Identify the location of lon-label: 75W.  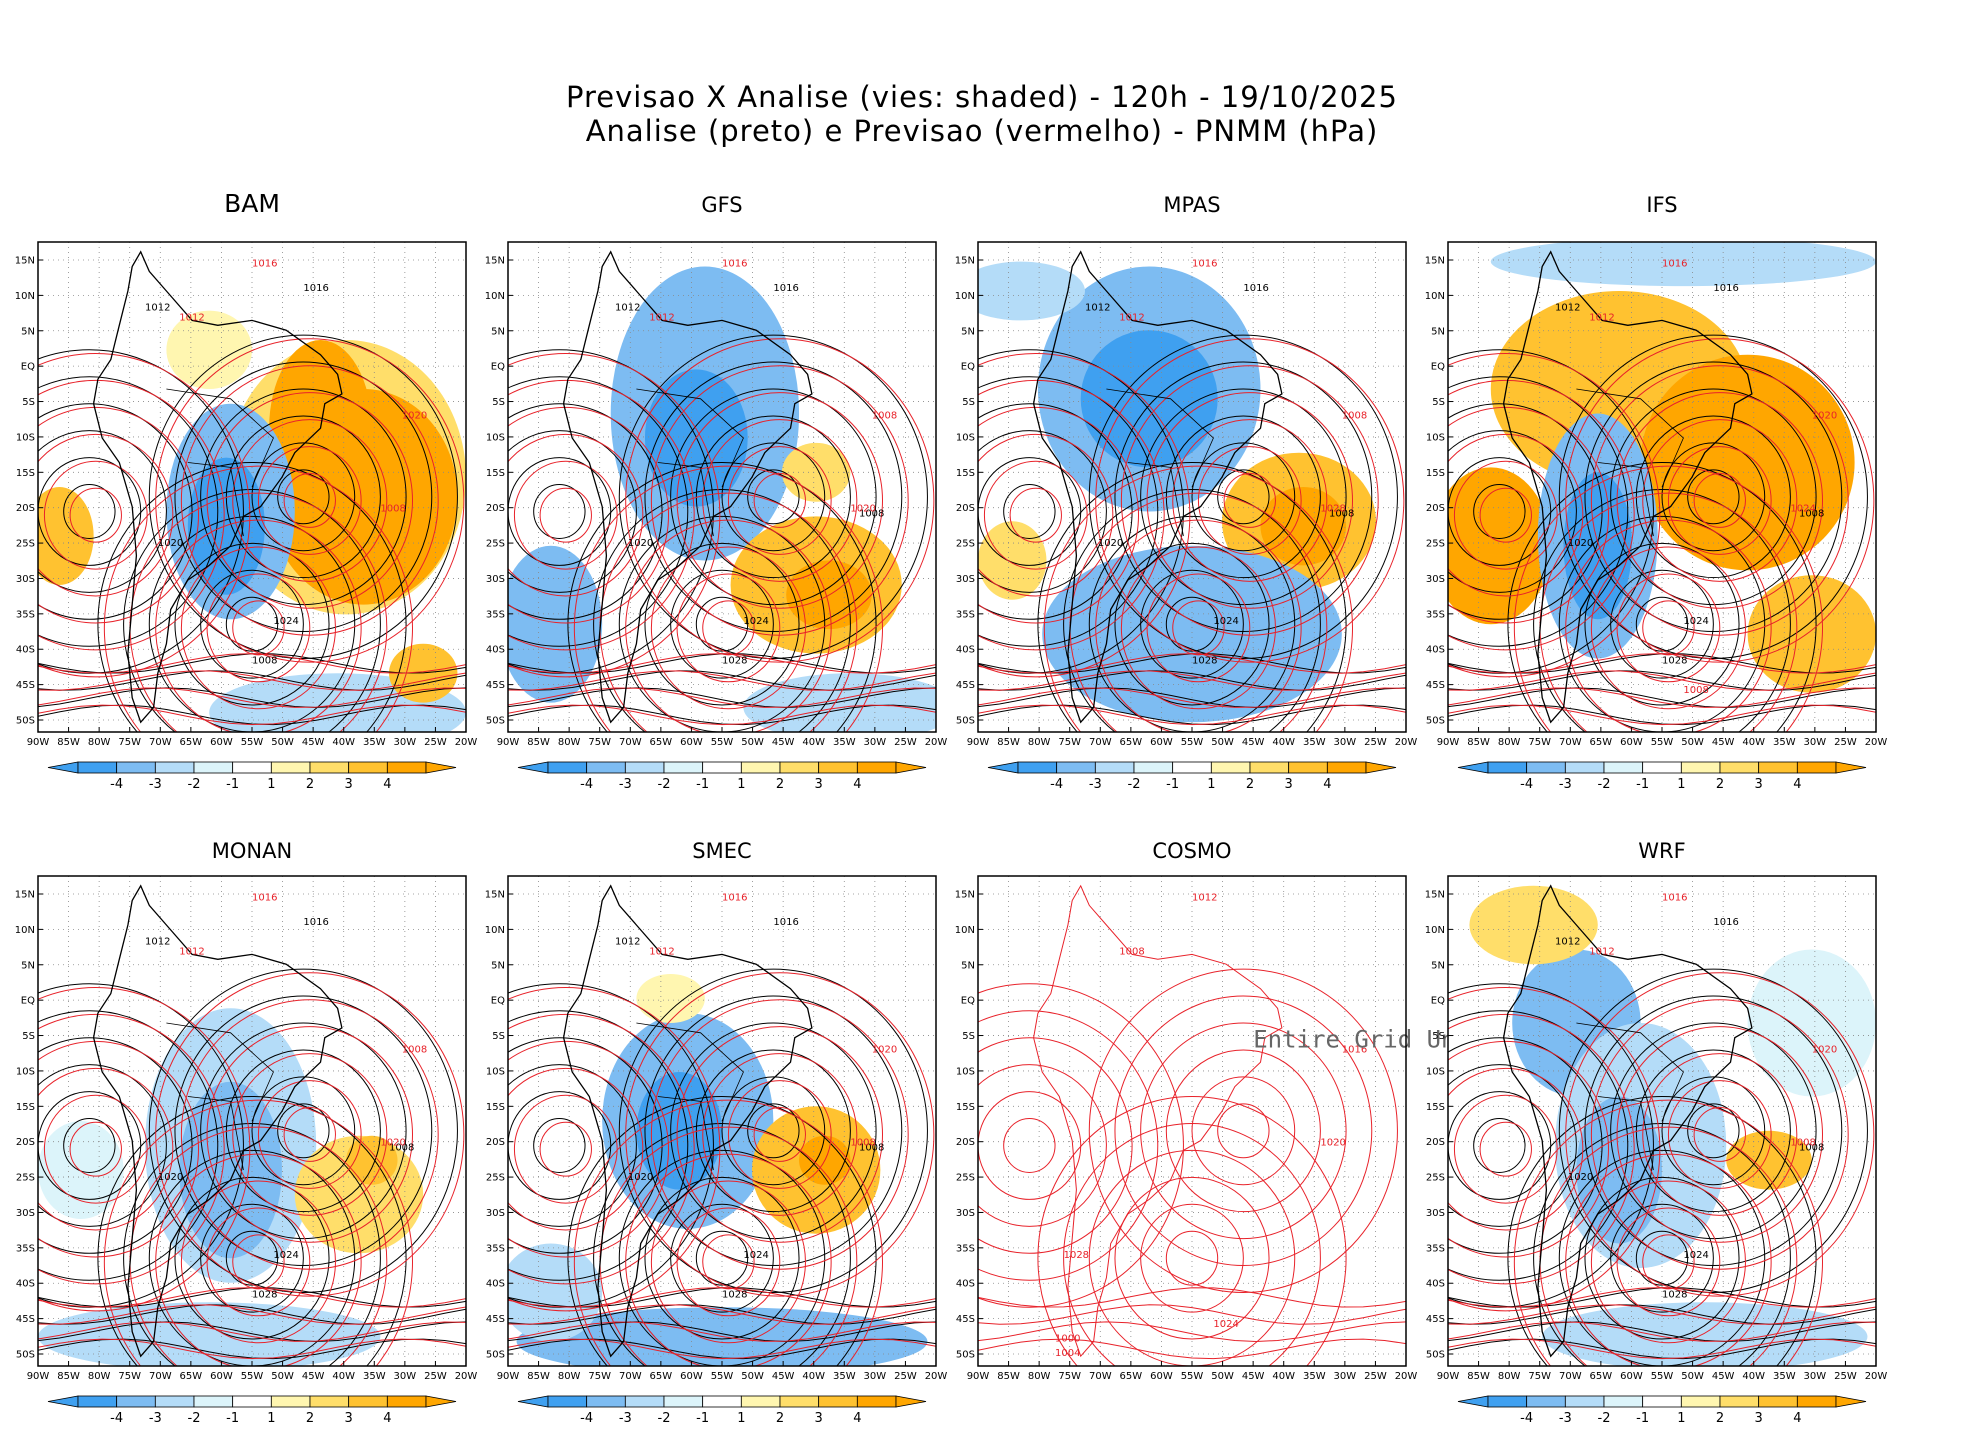
(1069, 742).